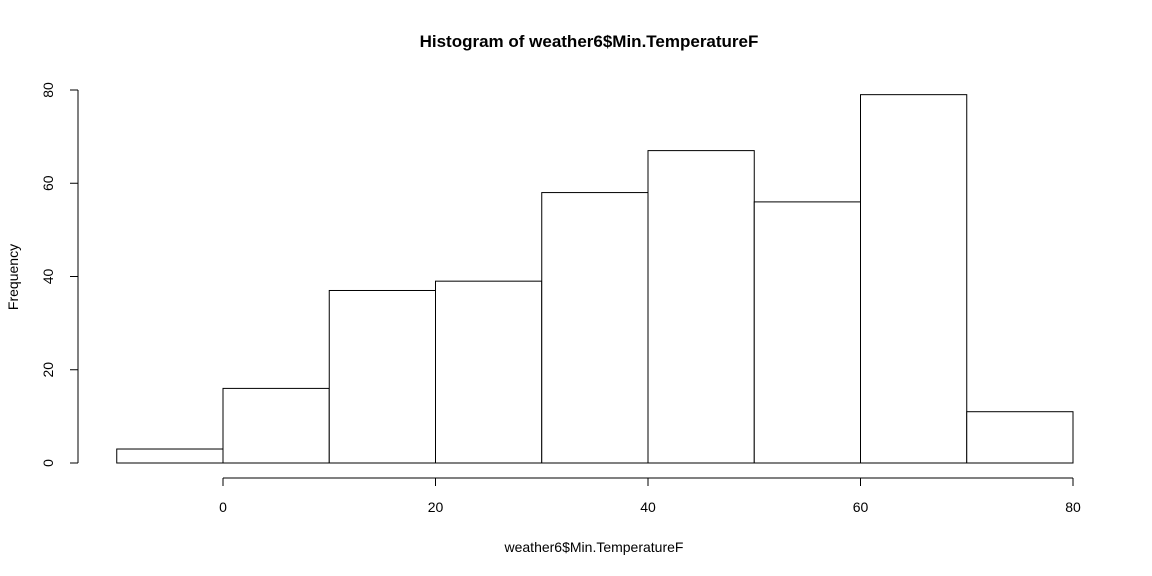  What do you see at coordinates (589, 41) in the screenshot?
I see `chart-title: Histogram of weather6$Min.TemperatureF` at bounding box center [589, 41].